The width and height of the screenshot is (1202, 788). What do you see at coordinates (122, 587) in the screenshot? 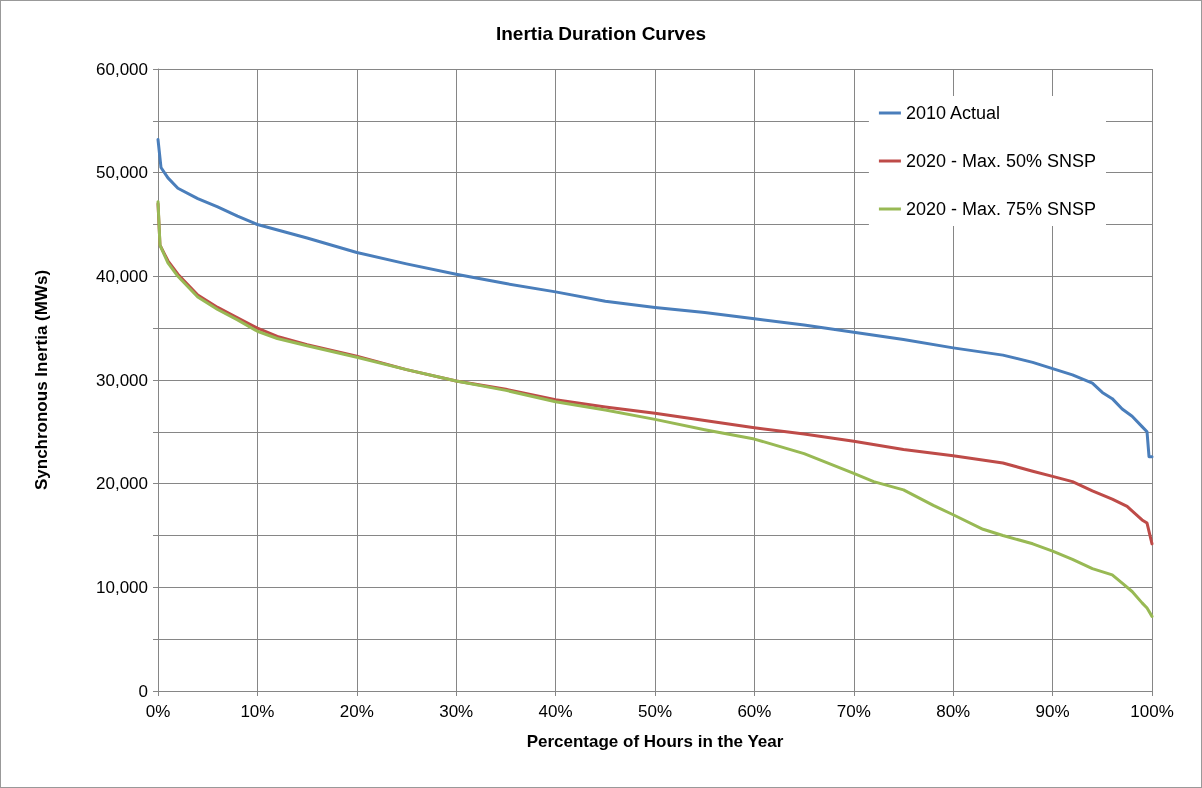
I see `y-tick-label: 10,000` at bounding box center [122, 587].